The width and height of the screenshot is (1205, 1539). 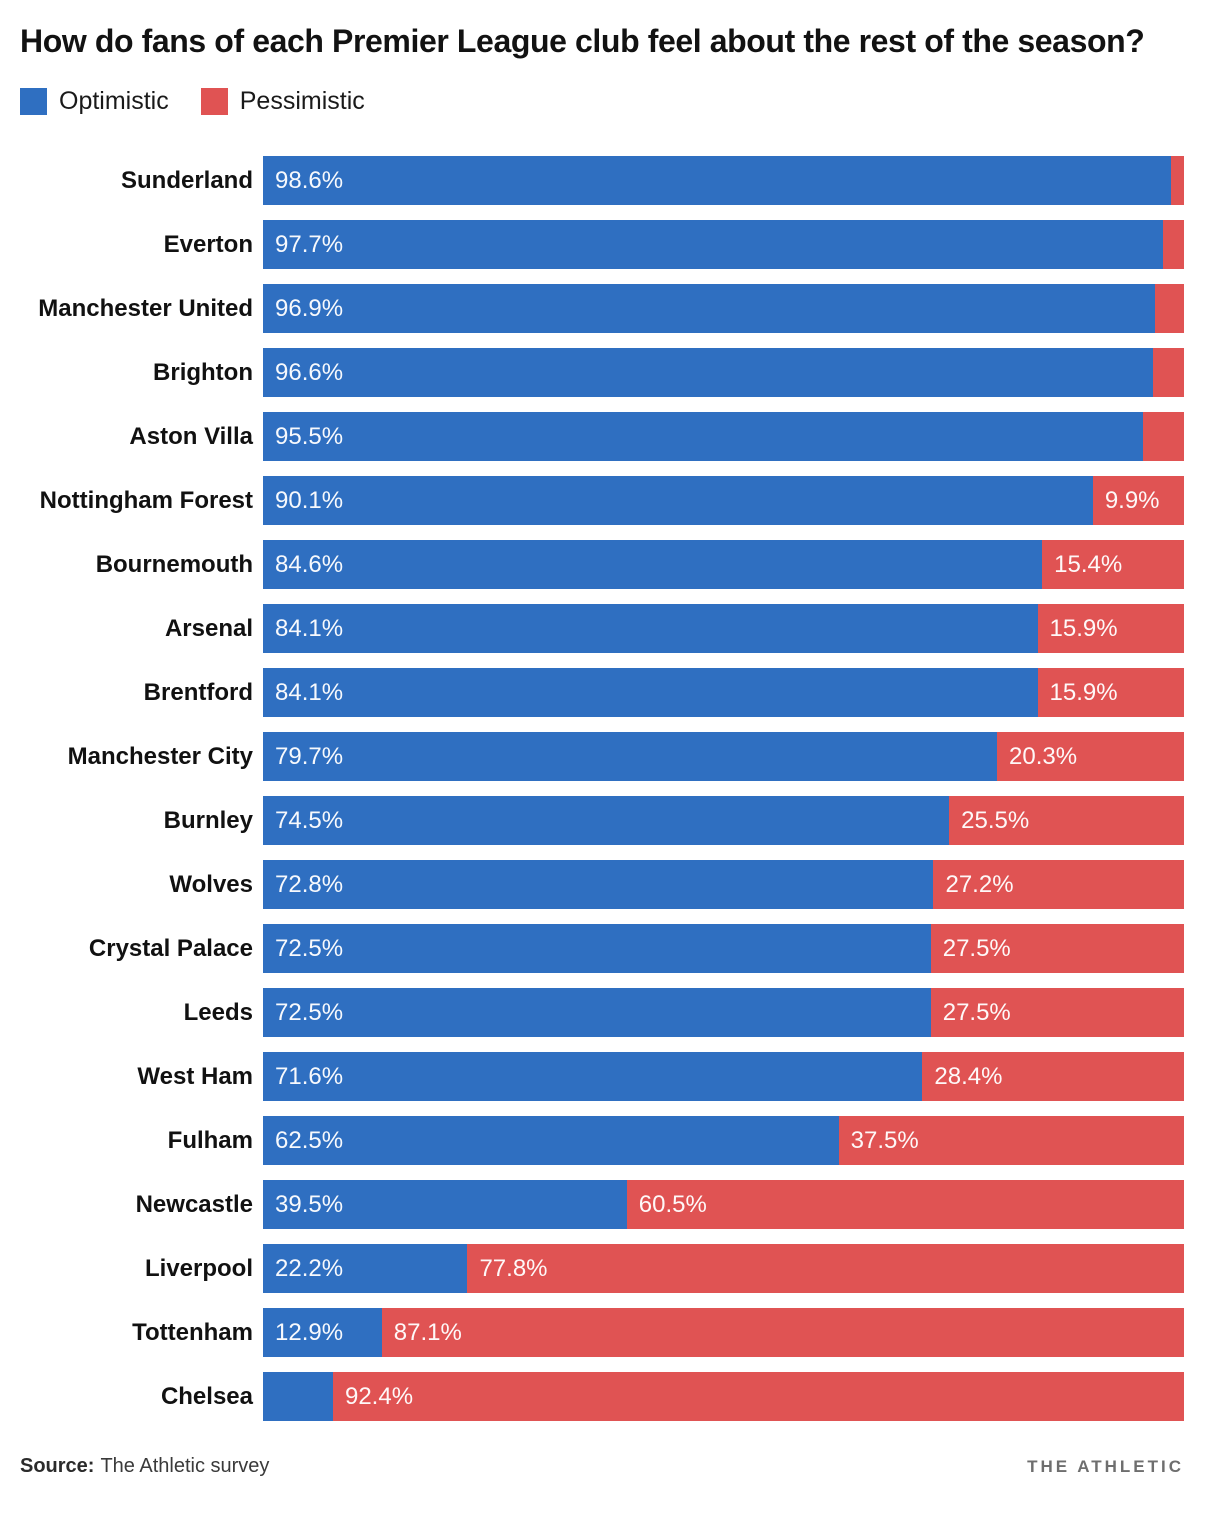 I want to click on chart-row: Bournemouth 84.6% 15.4%, so click(x=602, y=565).